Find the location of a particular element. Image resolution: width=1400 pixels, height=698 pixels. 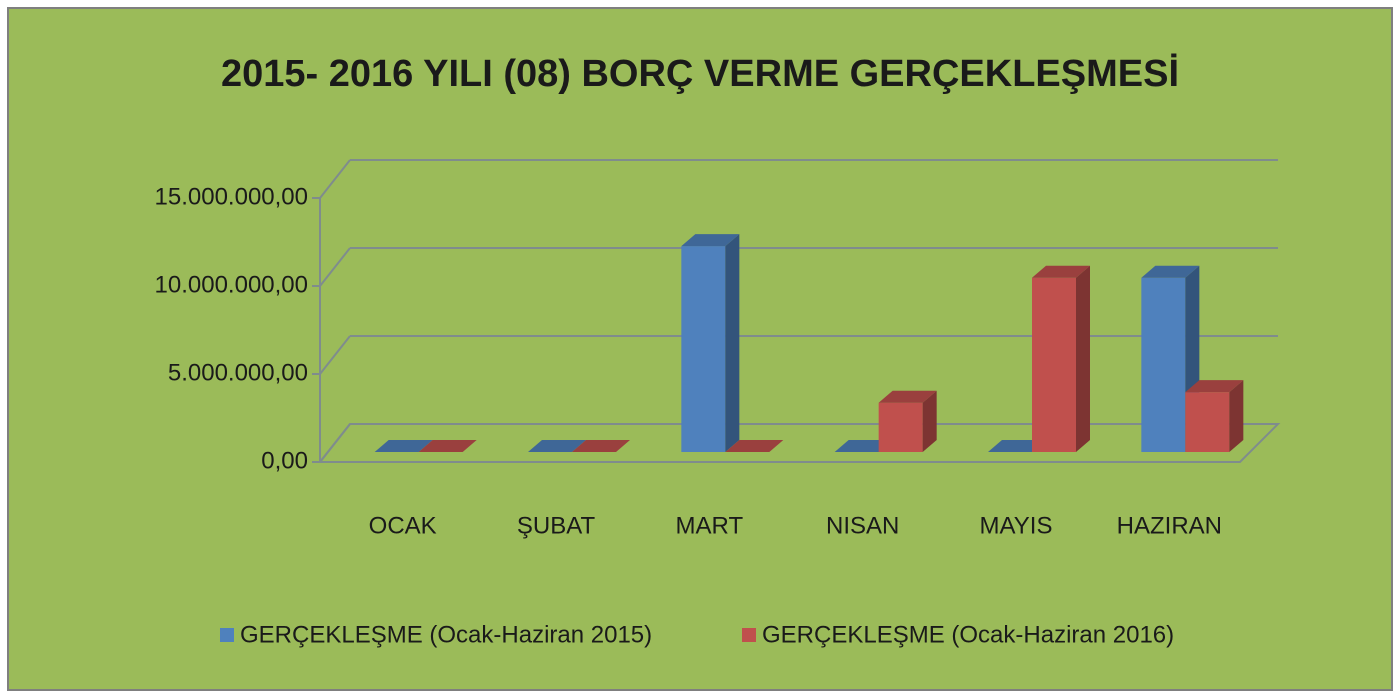

y-tick-label: 5.000.000,00 is located at coordinates (238, 372).